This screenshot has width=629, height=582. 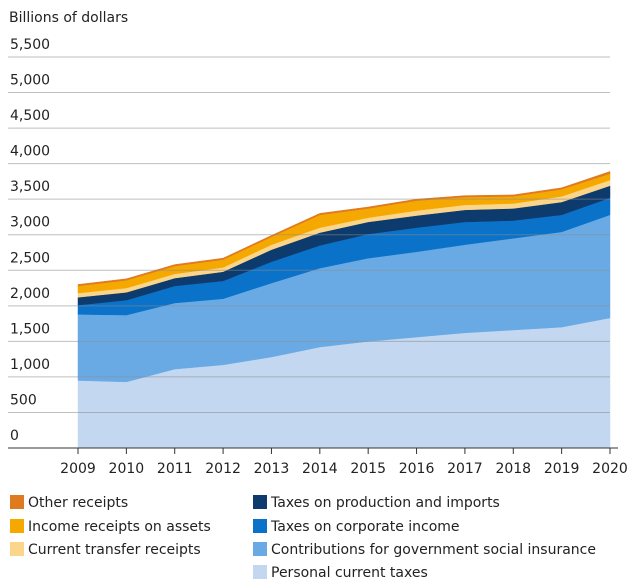 I want to click on x-tick-label: 2018, so click(x=513, y=469).